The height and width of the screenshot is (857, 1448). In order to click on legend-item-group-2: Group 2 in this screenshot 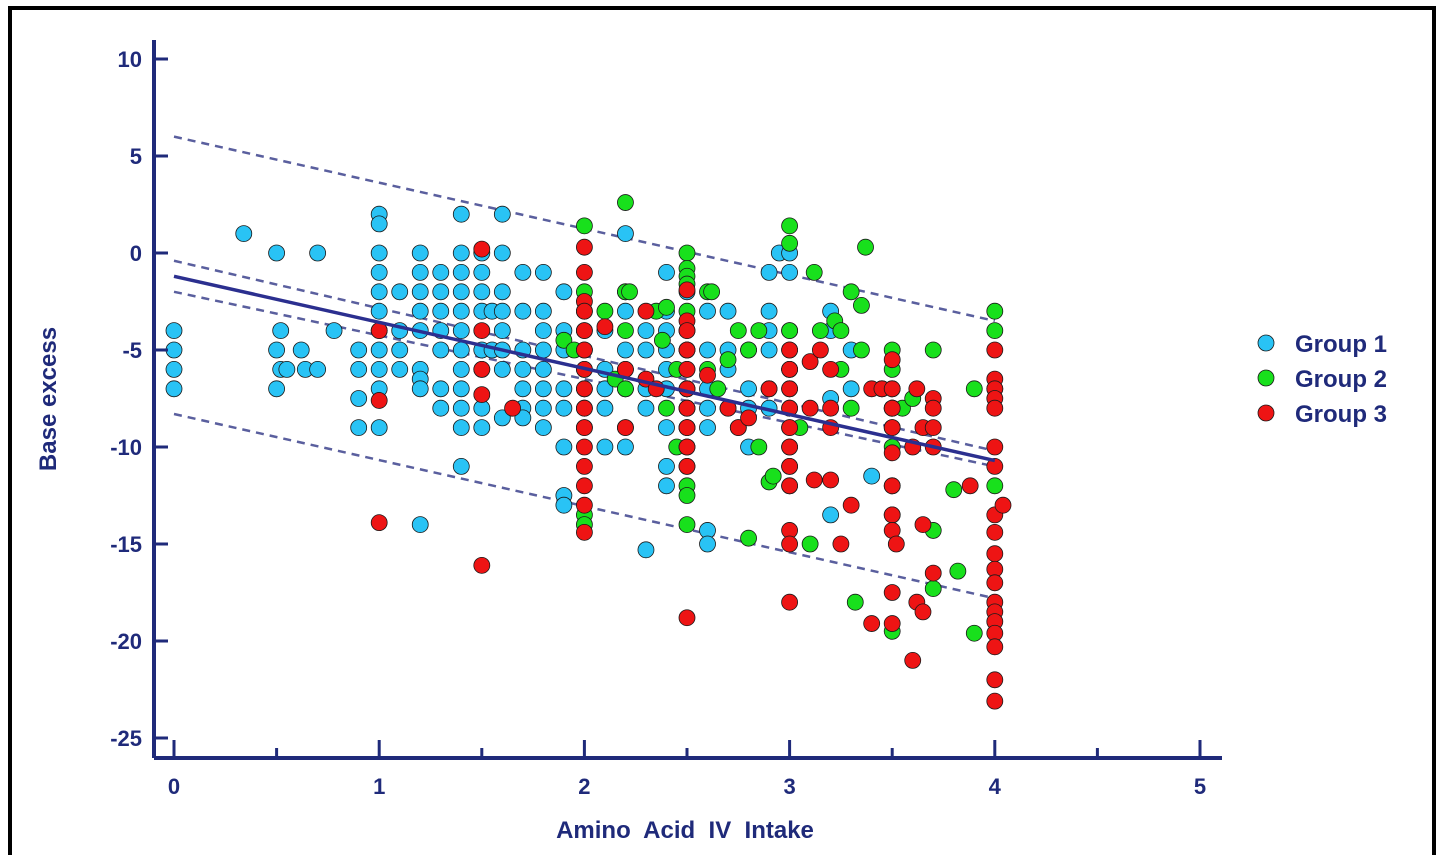, I will do `click(1322, 379)`.